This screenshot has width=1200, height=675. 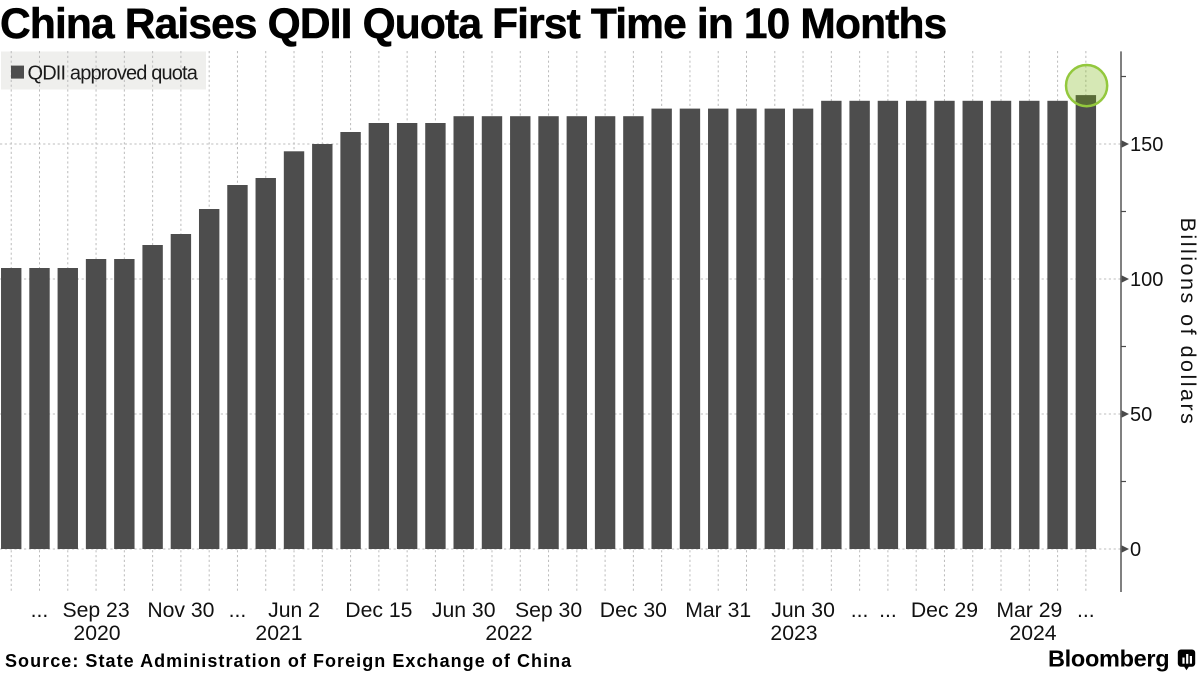 What do you see at coordinates (1141, 415) in the screenshot?
I see `svg-text: 50` at bounding box center [1141, 415].